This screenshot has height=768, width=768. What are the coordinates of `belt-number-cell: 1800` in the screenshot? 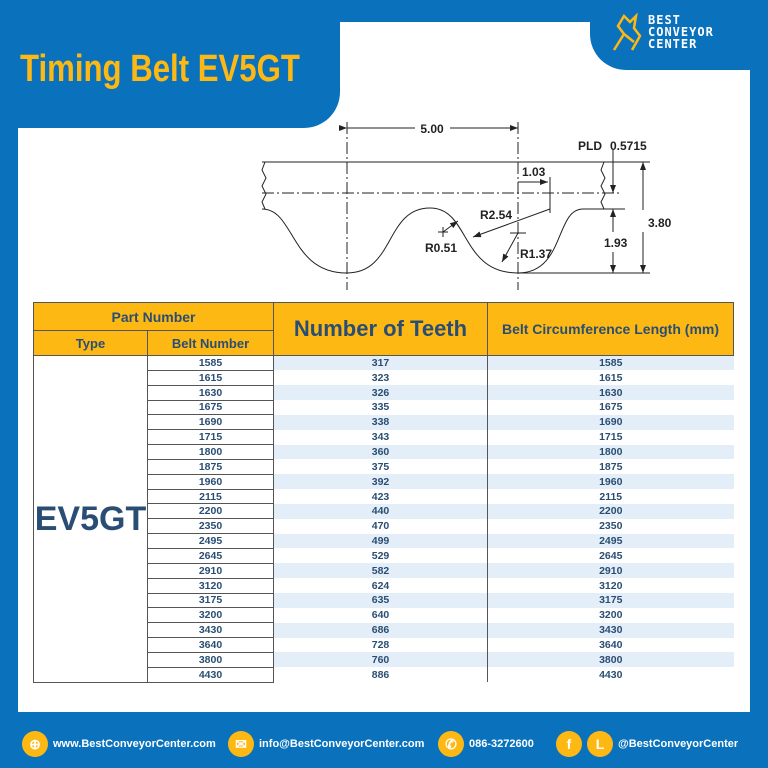 It's located at (210, 452).